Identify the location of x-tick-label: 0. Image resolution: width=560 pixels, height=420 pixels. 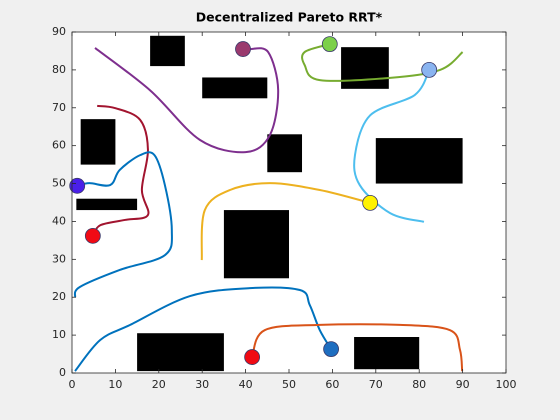
(72, 384).